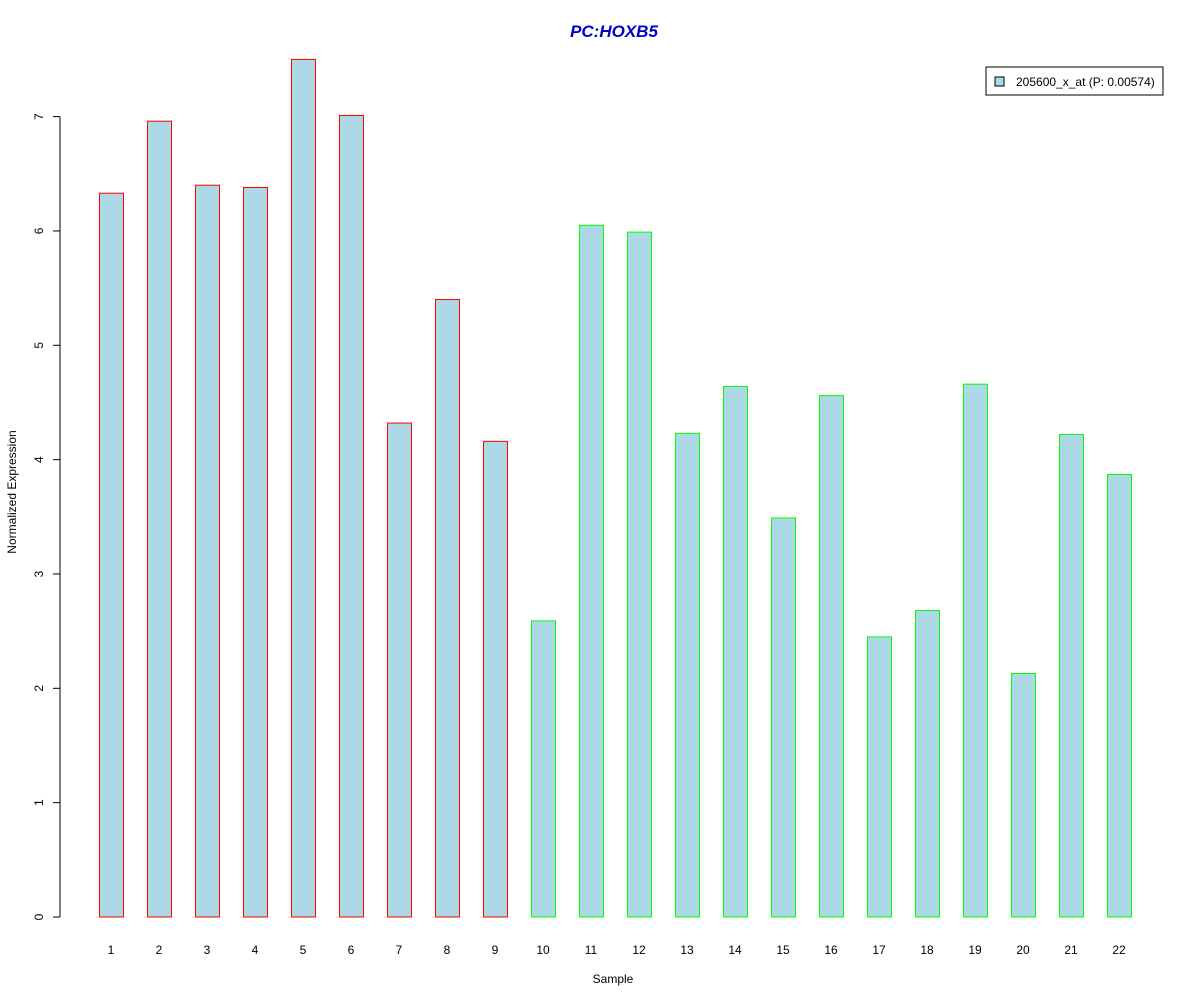  I want to click on x-axis-label: Sample, so click(613, 979).